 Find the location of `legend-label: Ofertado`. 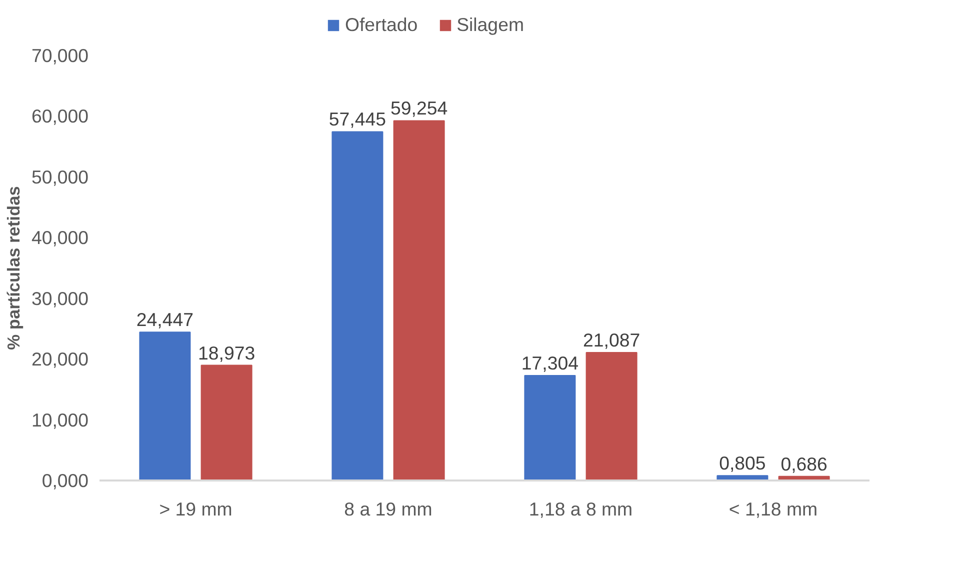

legend-label: Ofertado is located at coordinates (381, 25).